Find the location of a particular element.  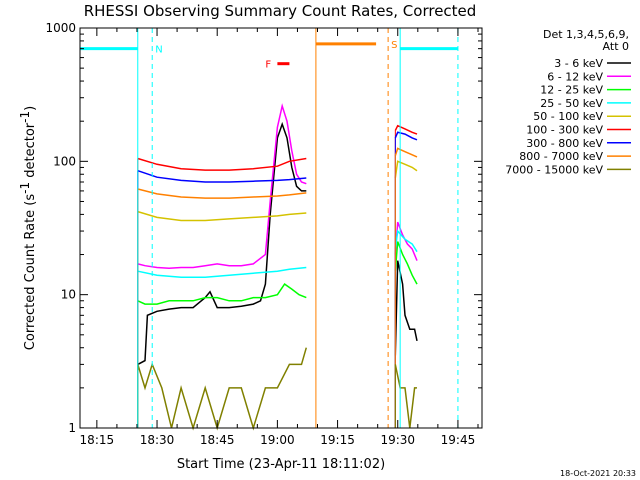

legend-label: 25 - 50 keV is located at coordinates (571, 103).